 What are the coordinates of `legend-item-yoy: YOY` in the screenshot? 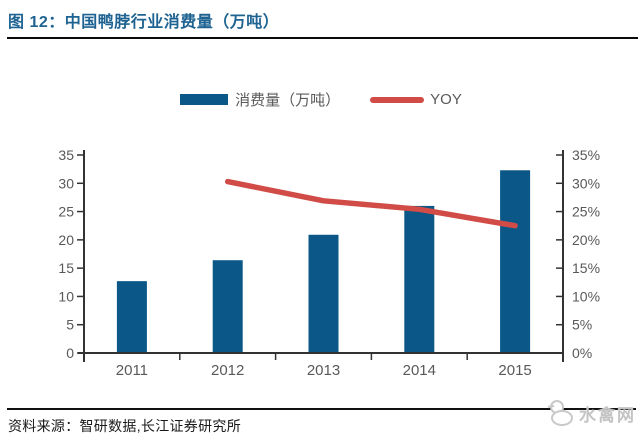 It's located at (416, 99).